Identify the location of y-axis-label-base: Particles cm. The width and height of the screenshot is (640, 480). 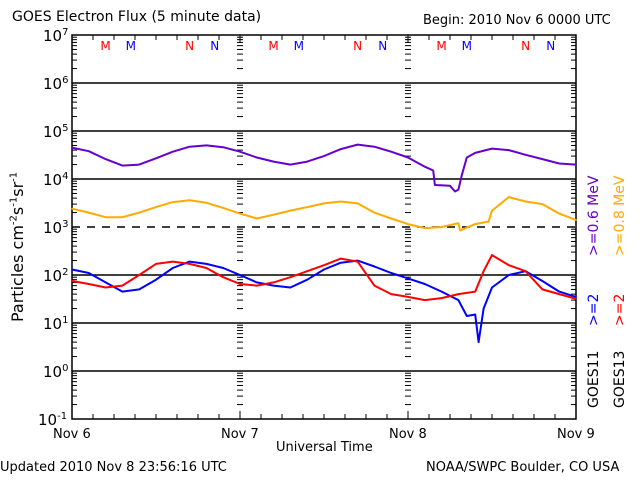
(17, 273).